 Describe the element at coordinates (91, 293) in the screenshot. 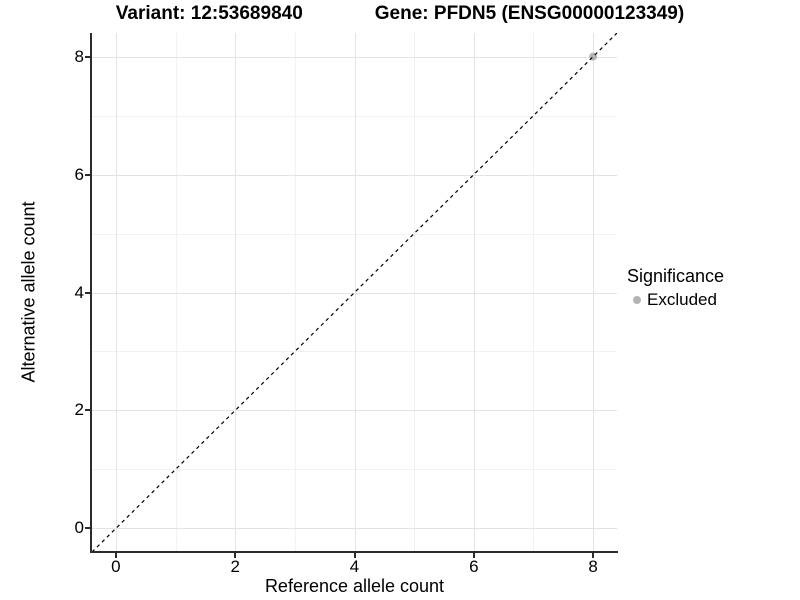

I see `y-axis-line` at that location.